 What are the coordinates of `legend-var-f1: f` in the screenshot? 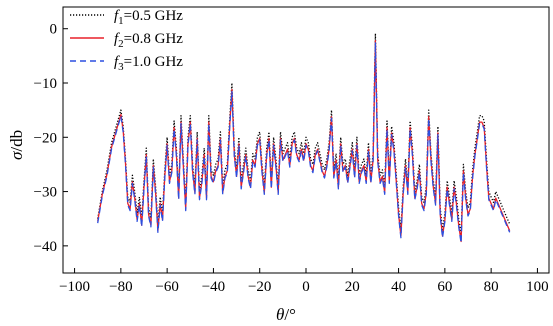 It's located at (117, 16).